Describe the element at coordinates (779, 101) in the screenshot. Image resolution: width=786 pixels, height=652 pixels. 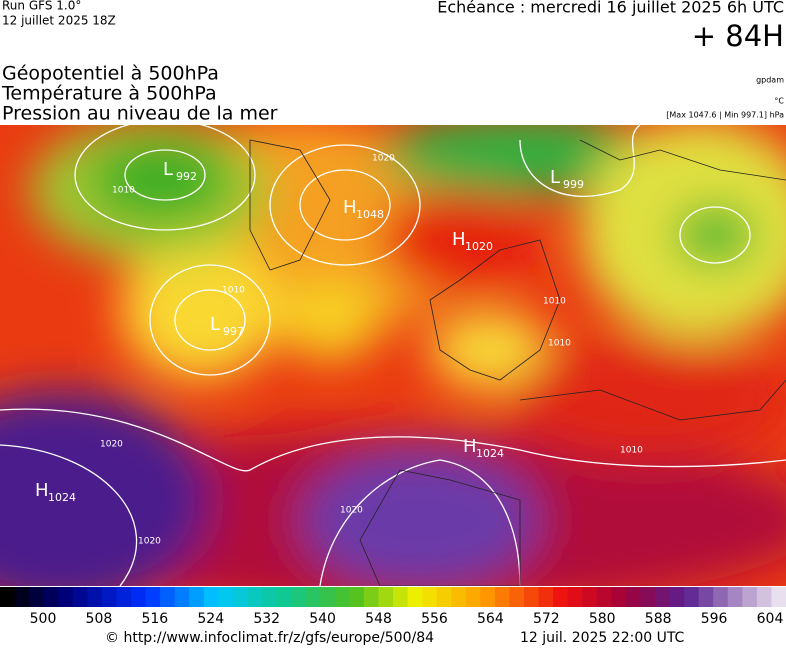
I see `unit: °C` at that location.